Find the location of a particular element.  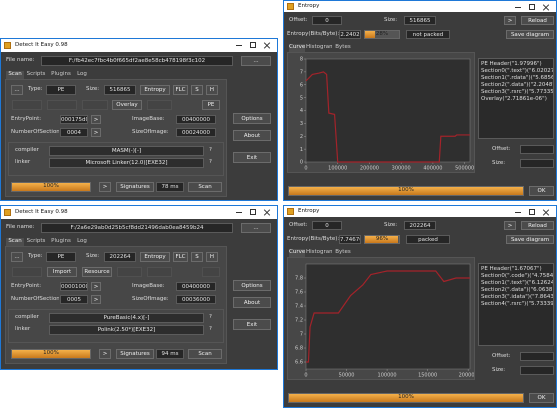

entry-point-field: 00001000 is located at coordinates (74, 286).